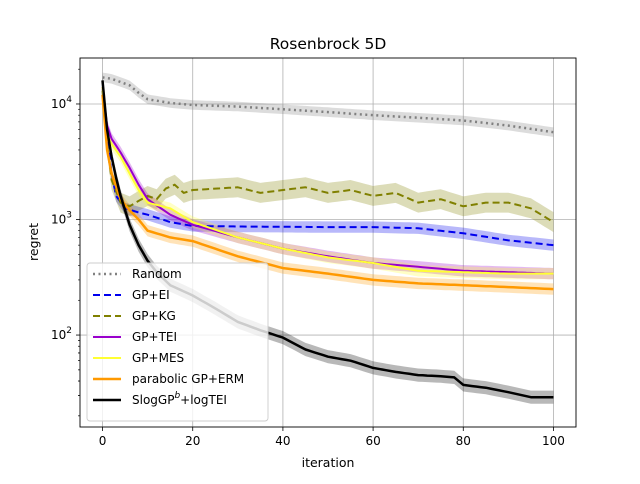  What do you see at coordinates (33, 242) in the screenshot?
I see `y-axis-label: regret` at bounding box center [33, 242].